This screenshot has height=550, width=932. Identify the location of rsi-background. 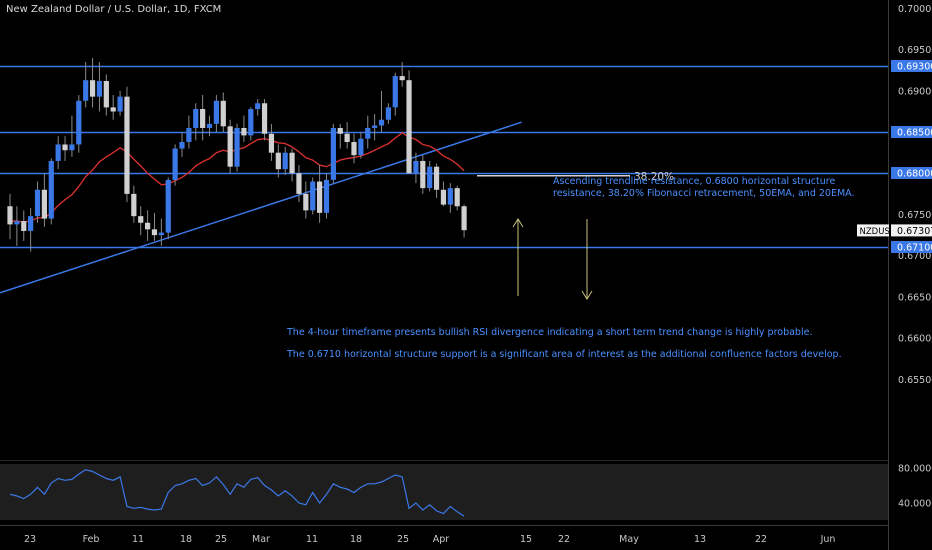
(444, 492).